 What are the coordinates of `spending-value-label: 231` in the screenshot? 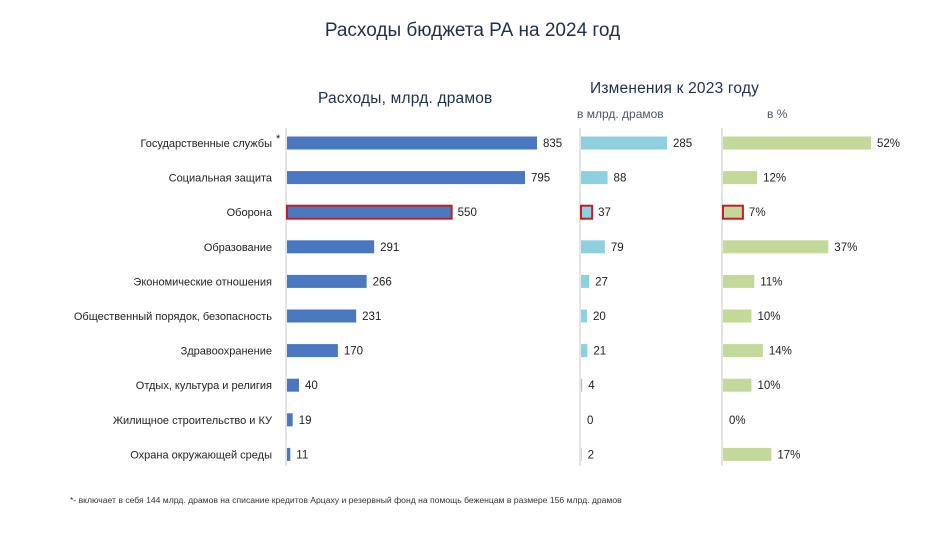 It's located at (371, 317).